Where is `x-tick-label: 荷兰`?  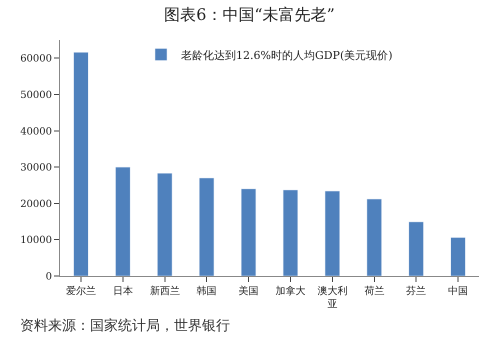
x-tick-label: 荷兰 is located at coordinates (374, 291).